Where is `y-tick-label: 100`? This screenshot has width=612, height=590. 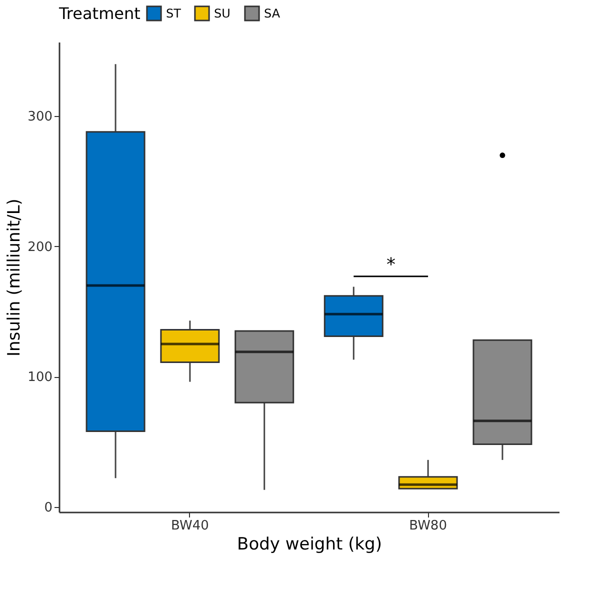 y-tick-label: 100 is located at coordinates (40, 378).